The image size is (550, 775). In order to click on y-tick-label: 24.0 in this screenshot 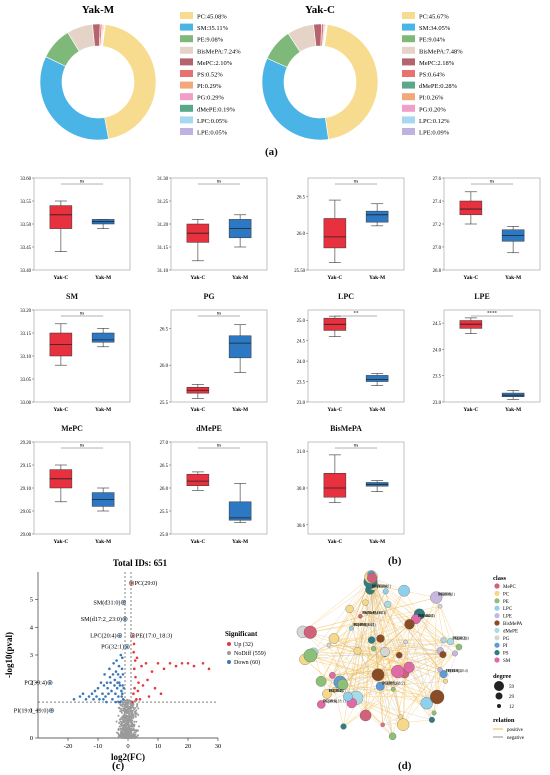, I will do `click(301, 362)`.